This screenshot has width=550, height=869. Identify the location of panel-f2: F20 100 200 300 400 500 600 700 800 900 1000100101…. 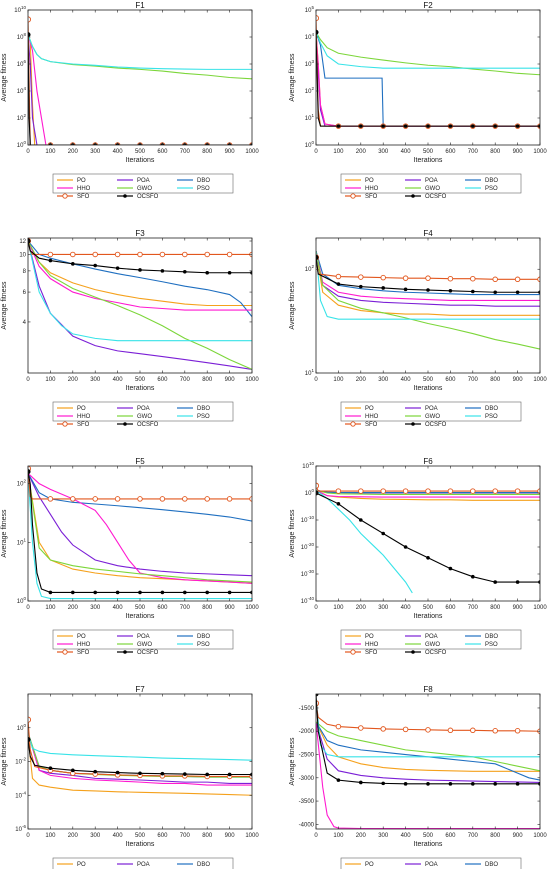
(418, 100).